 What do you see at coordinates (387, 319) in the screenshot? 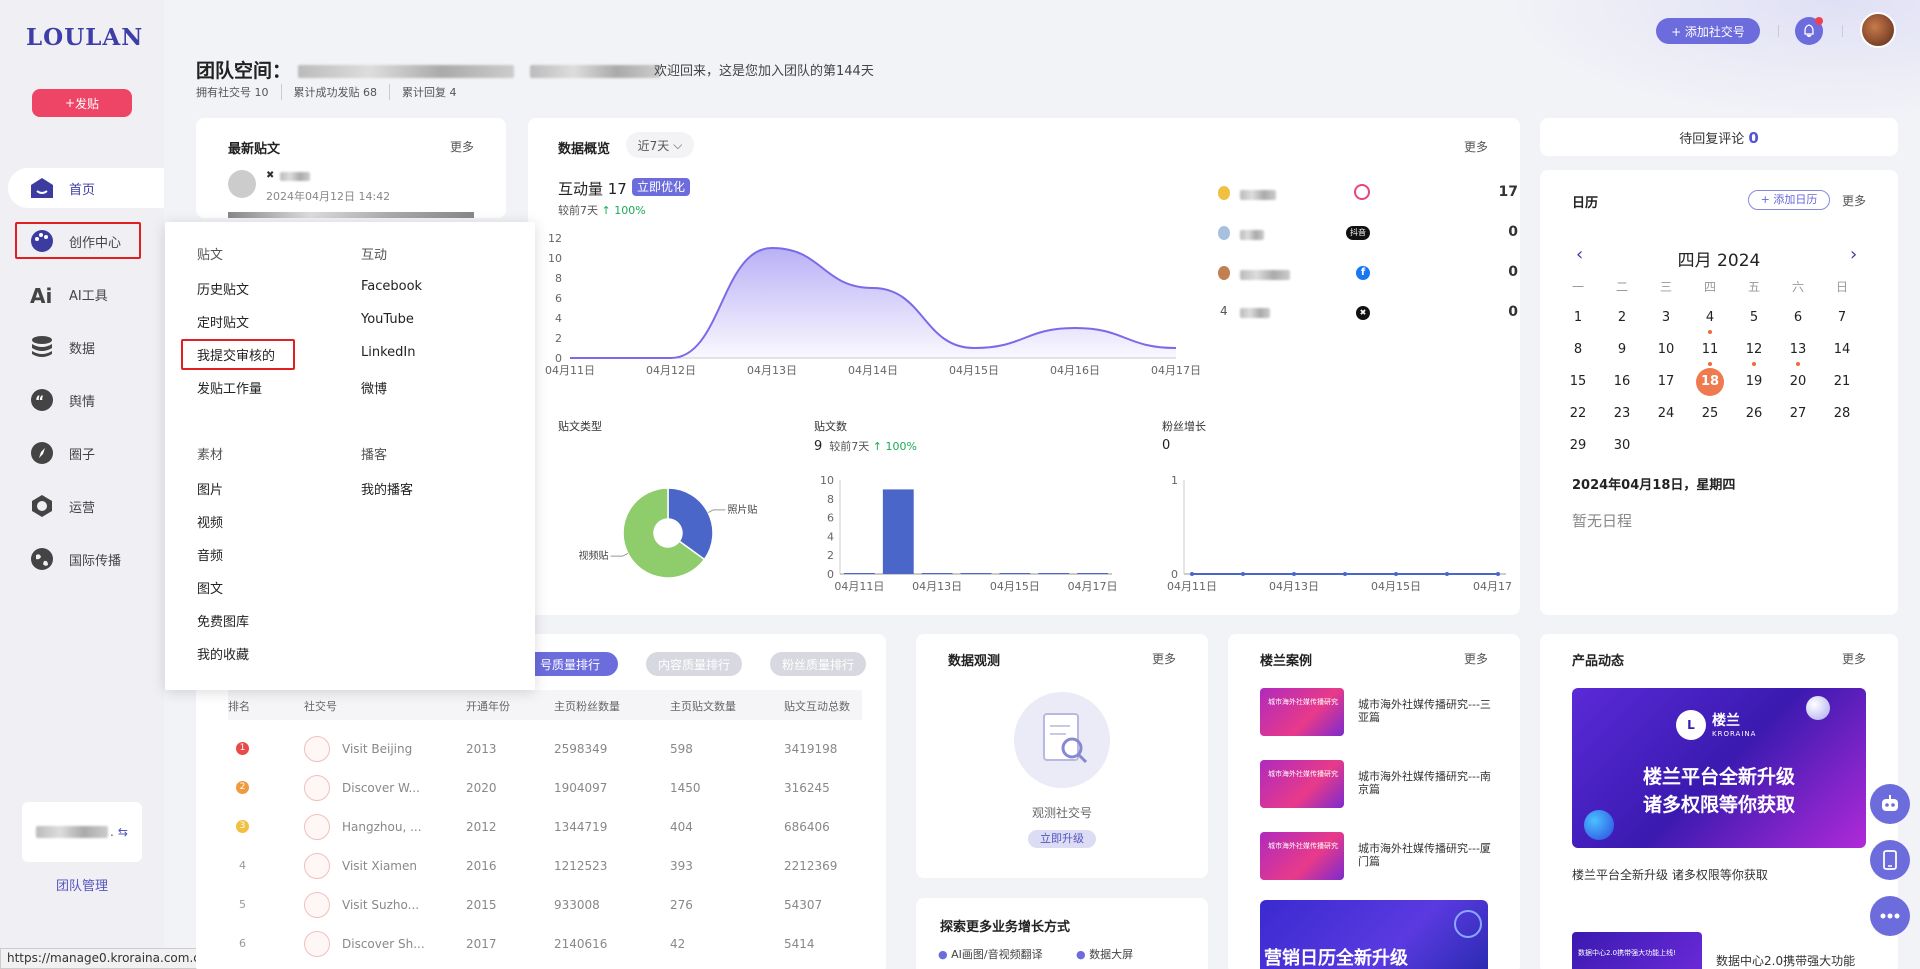
I see `menu-item-youtube: YouTube` at bounding box center [387, 319].